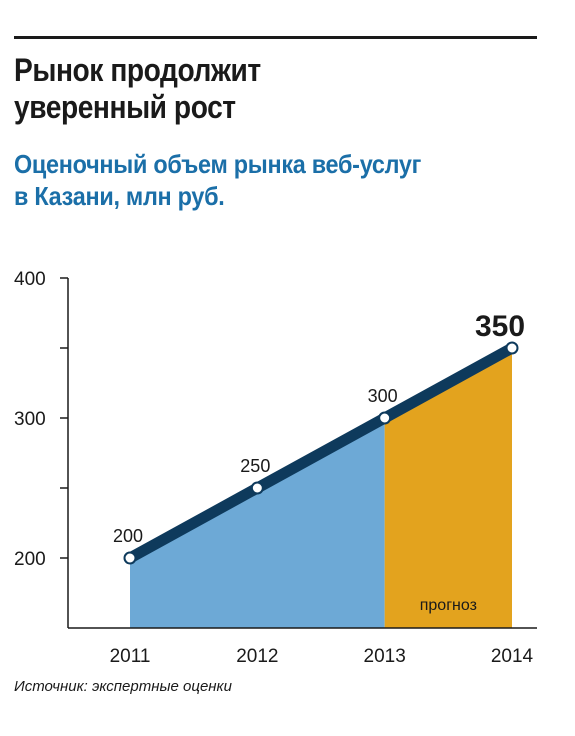  Describe the element at coordinates (119, 196) in the screenshot. I see `chart-subtitle-line-2: в Казани, млн руб.` at that location.